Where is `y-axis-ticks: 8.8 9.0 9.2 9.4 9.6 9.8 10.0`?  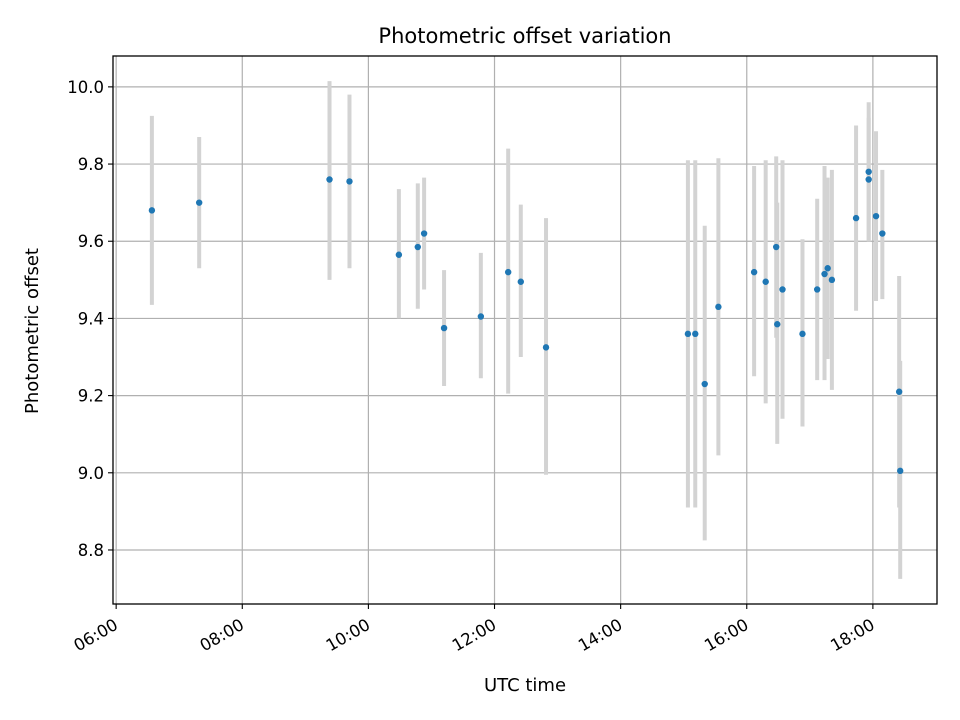
y-axis-ticks: 8.8 9.0 9.2 9.4 9.6 9.8 10.0 is located at coordinates (90, 319).